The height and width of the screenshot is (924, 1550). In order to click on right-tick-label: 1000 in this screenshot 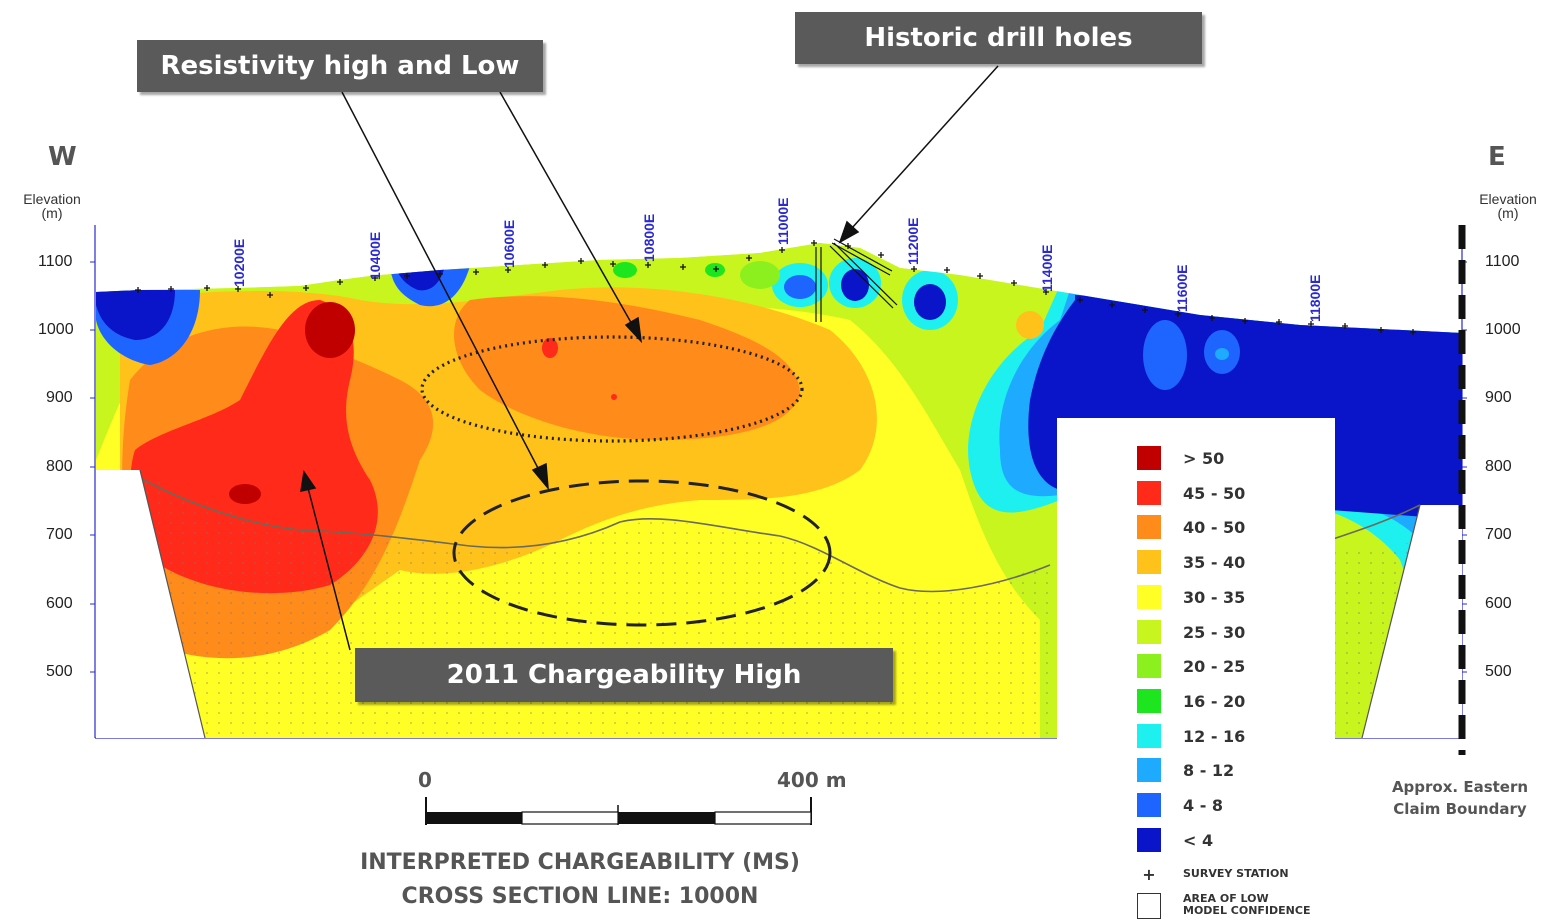, I will do `click(1503, 329)`.